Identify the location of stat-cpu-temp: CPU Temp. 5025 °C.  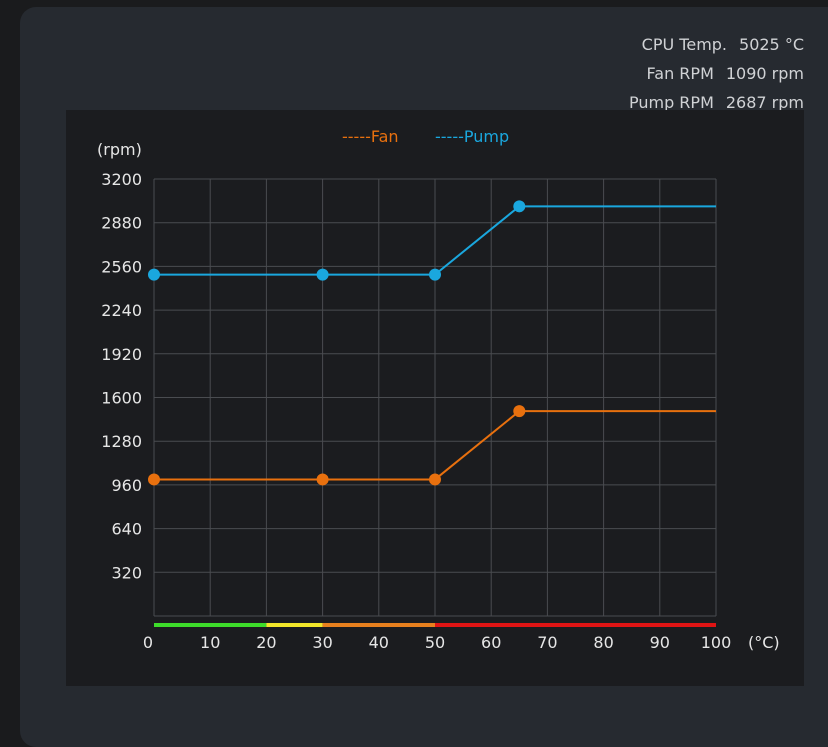
(716, 44).